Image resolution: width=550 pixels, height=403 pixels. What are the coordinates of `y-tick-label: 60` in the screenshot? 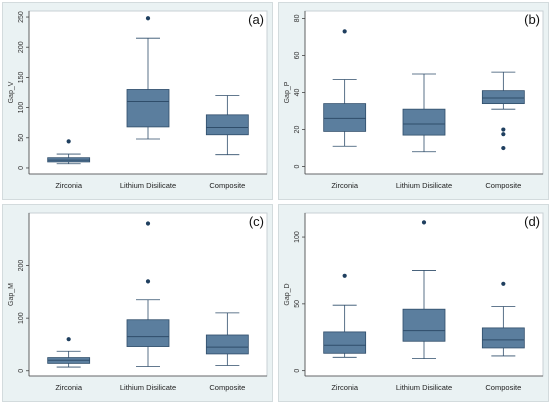 It's located at (297, 55).